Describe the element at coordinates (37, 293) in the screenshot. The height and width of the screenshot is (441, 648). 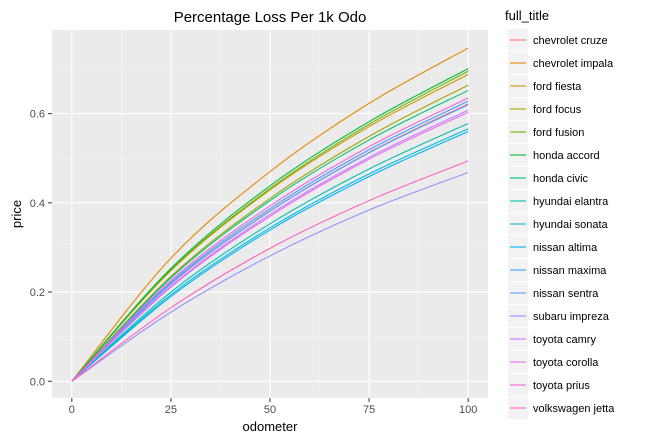
I see `y-tick-label: 0.2` at that location.